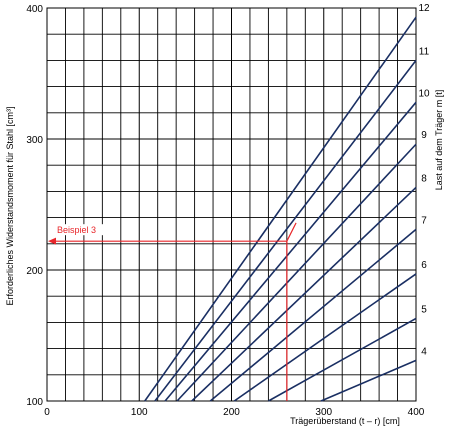 Image resolution: width=450 pixels, height=430 pixels. What do you see at coordinates (76, 230) in the screenshot?
I see `annotation-label: Beispiel 3` at bounding box center [76, 230].